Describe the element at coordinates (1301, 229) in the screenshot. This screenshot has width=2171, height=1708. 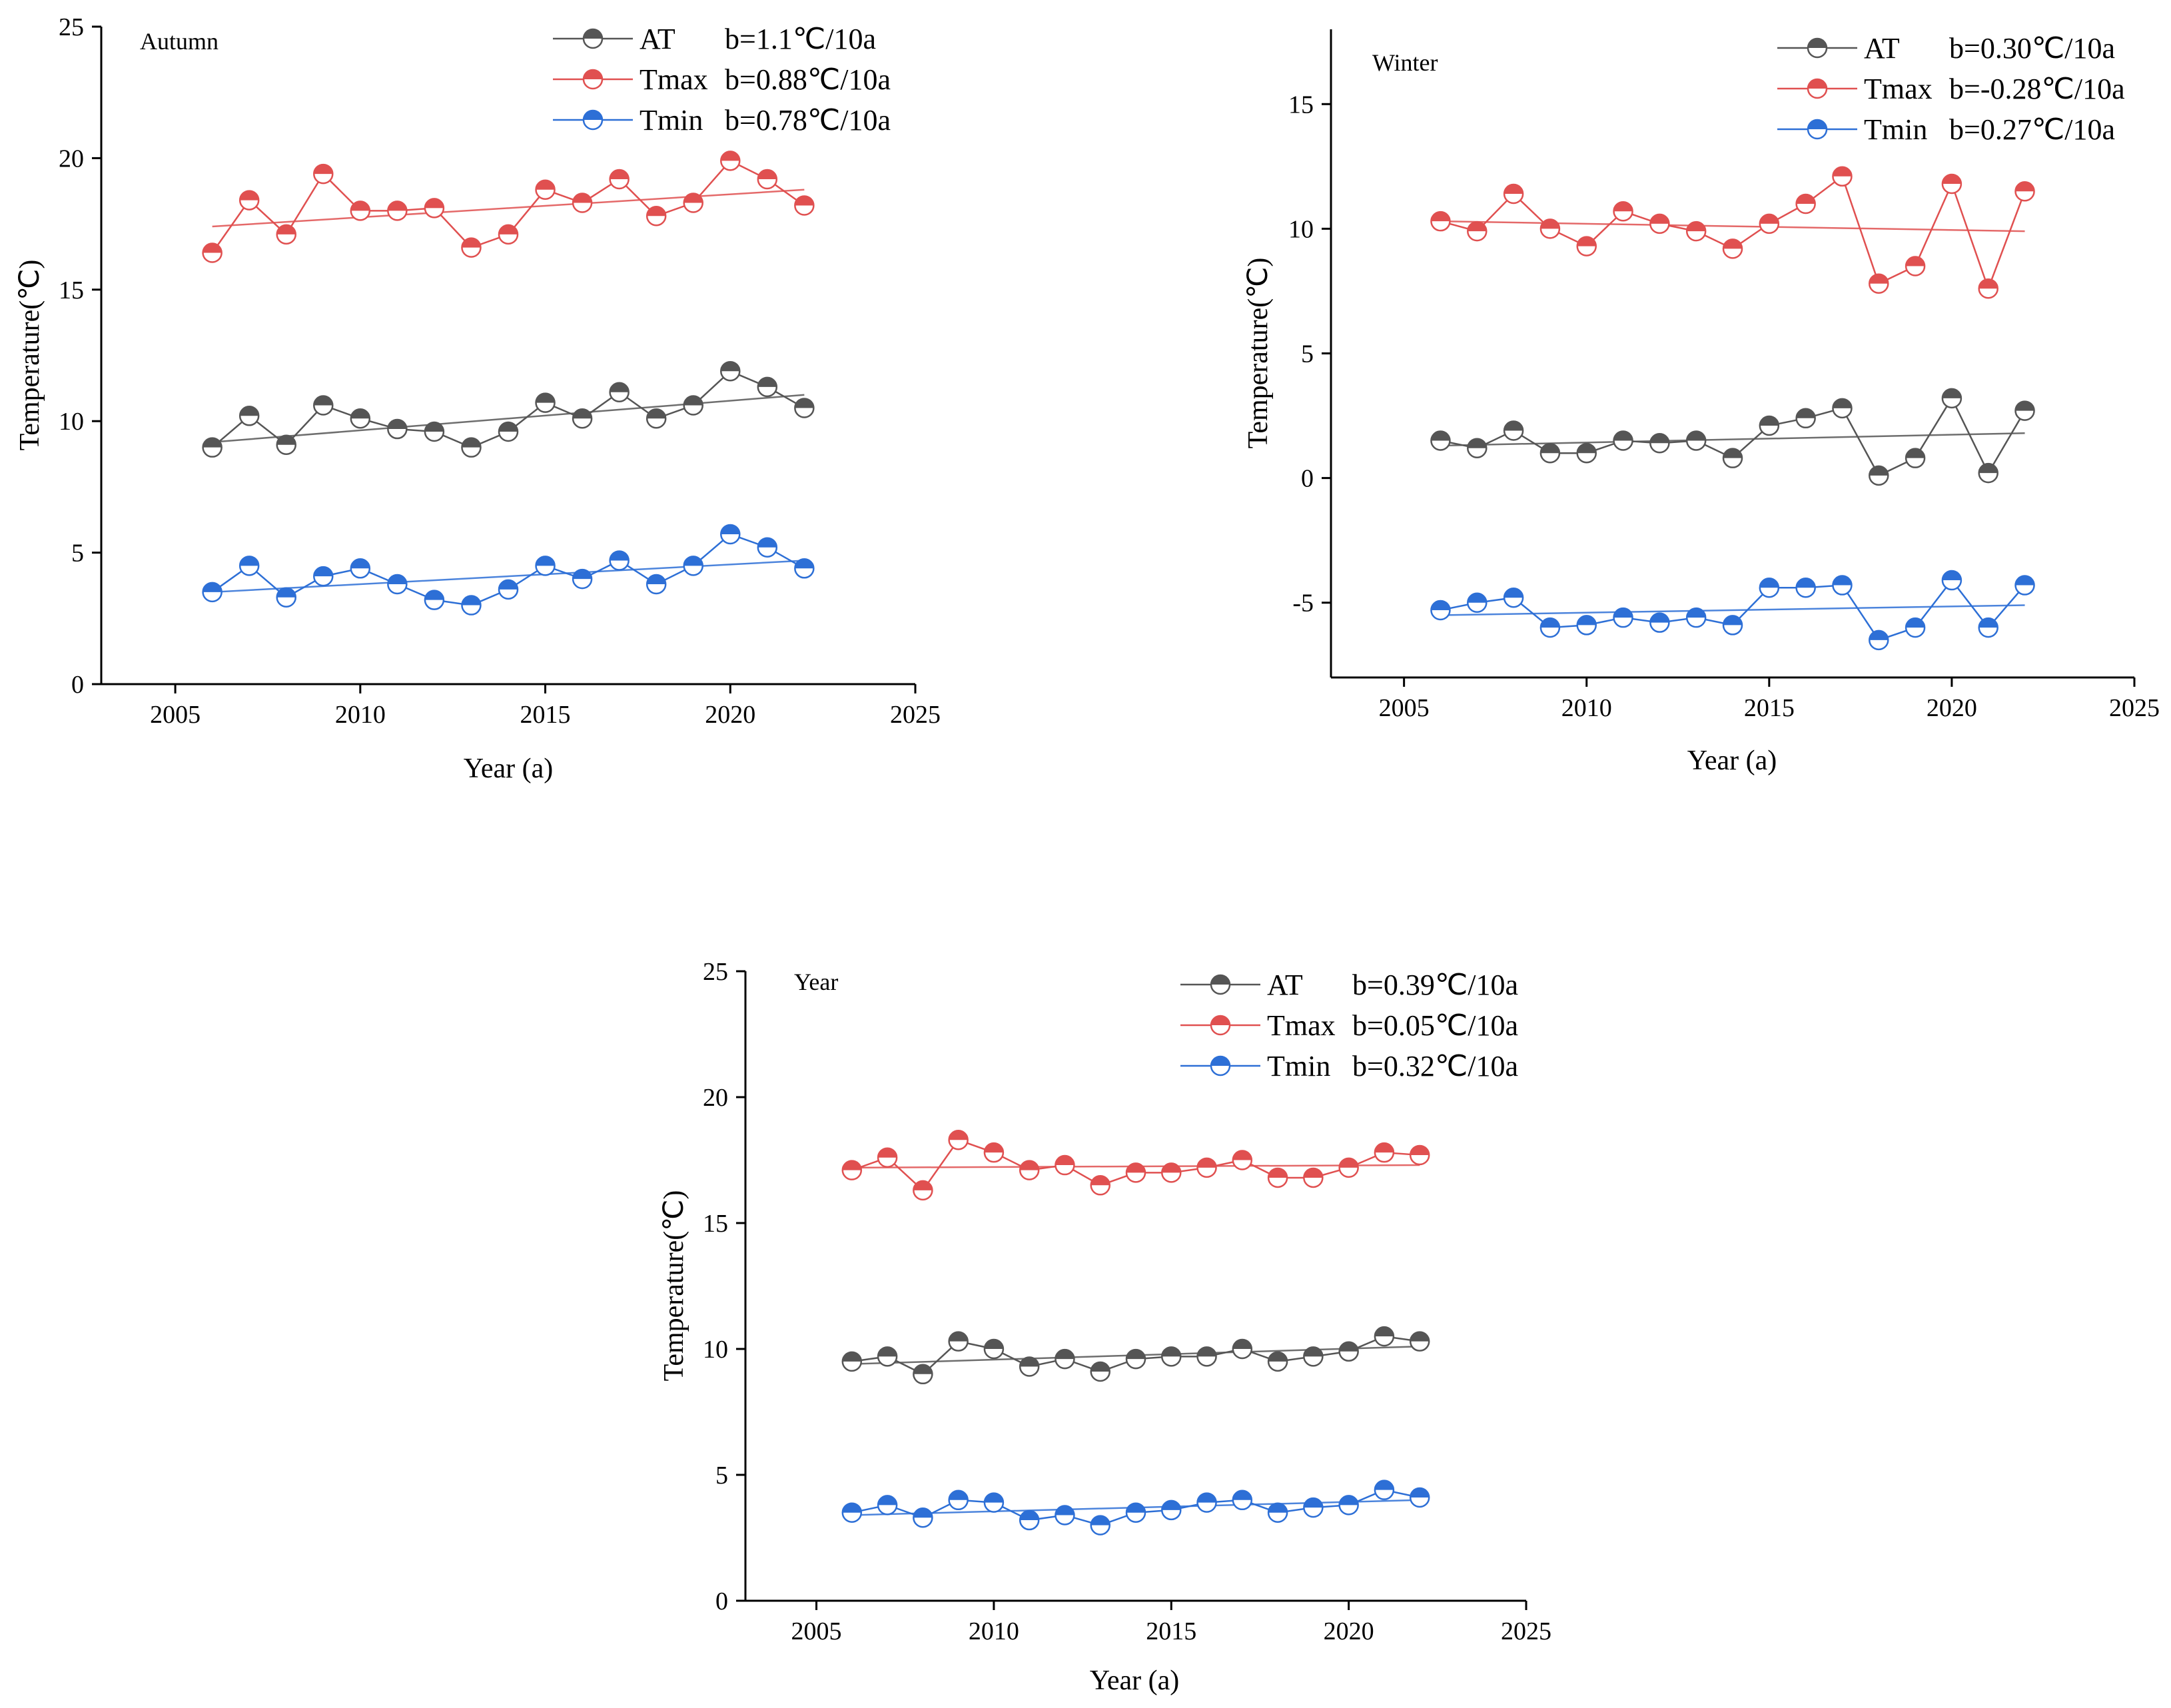
I see `winter-y-tick-label: 10` at that location.